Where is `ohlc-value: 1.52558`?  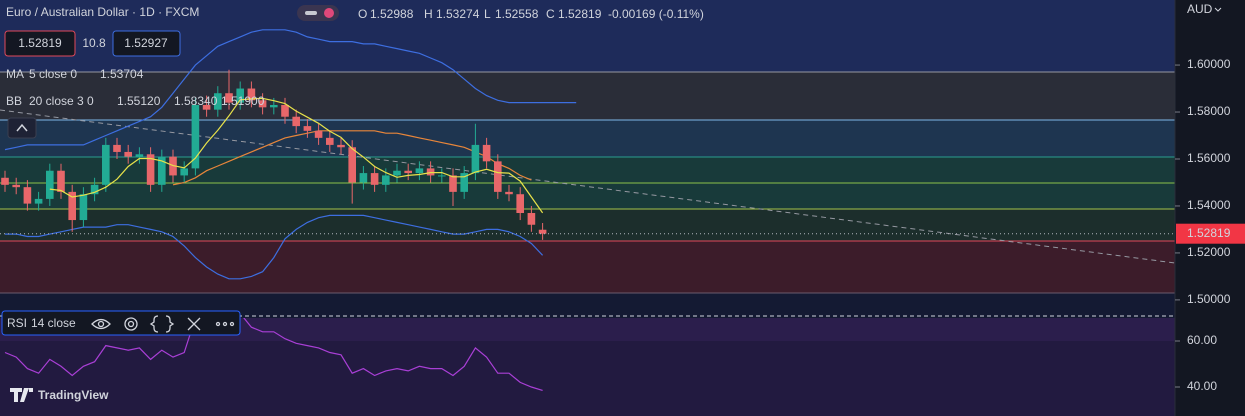 ohlc-value: 1.52558 is located at coordinates (517, 14).